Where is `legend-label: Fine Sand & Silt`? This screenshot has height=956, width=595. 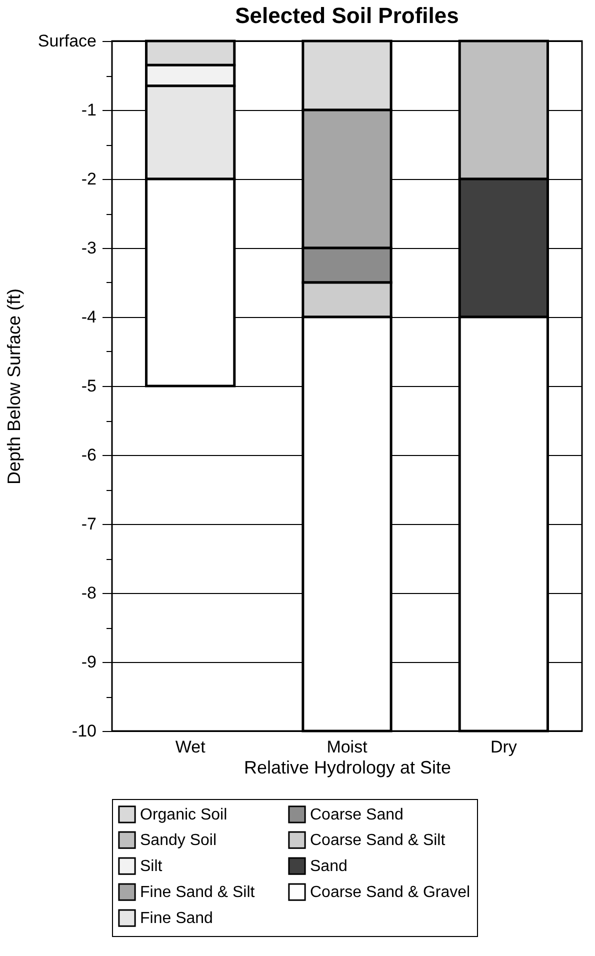
legend-label: Fine Sand & Silt is located at coordinates (198, 892).